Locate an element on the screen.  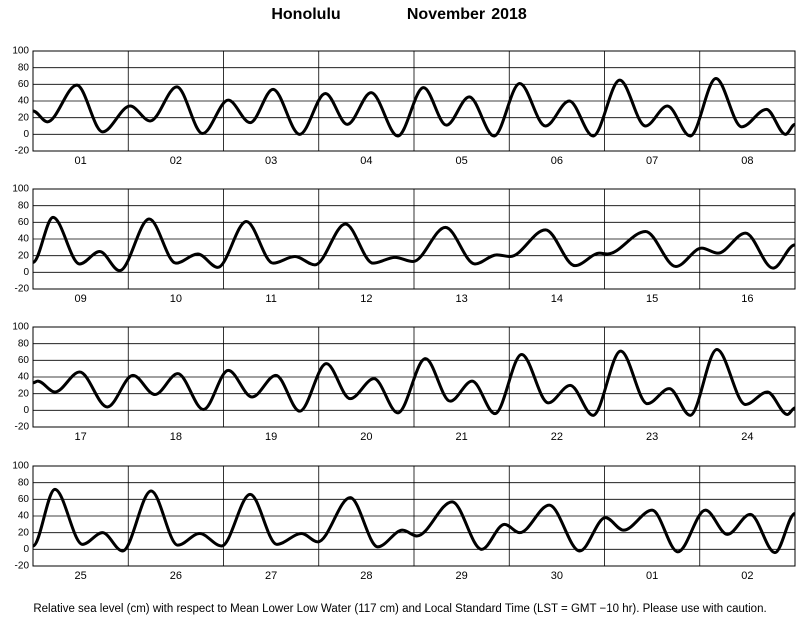
x-tick-label: 04 is located at coordinates (366, 161).